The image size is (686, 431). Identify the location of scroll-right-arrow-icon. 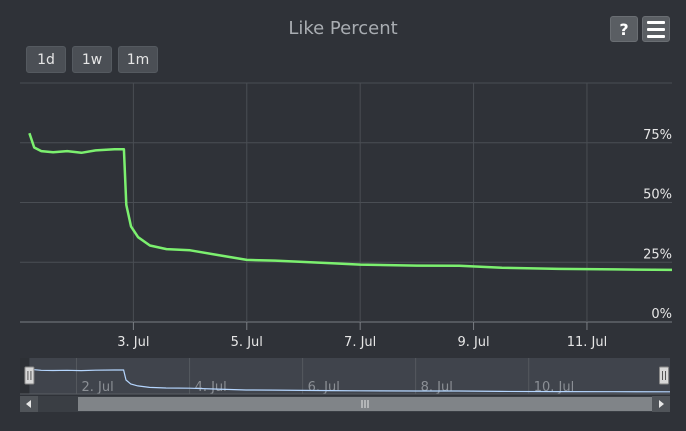
(661, 404).